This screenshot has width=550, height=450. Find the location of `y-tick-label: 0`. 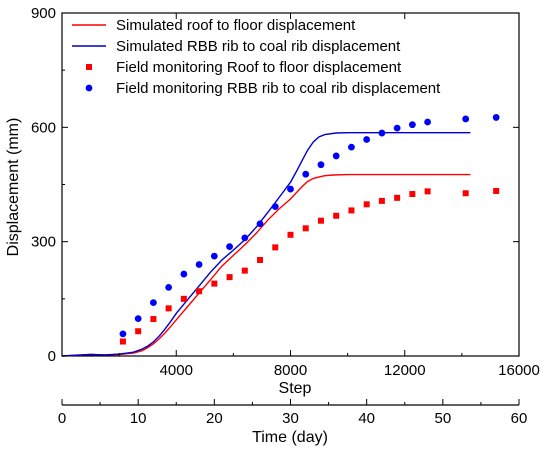

y-tick-label: 0 is located at coordinates (52, 356).